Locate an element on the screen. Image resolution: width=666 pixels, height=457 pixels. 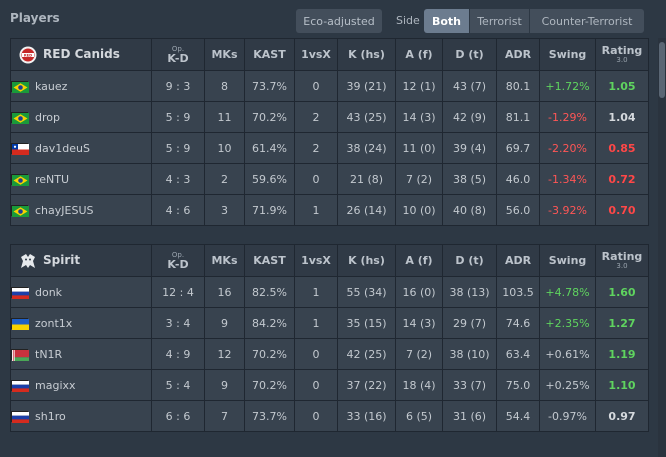
player-cell: tN1R is located at coordinates (81, 354).